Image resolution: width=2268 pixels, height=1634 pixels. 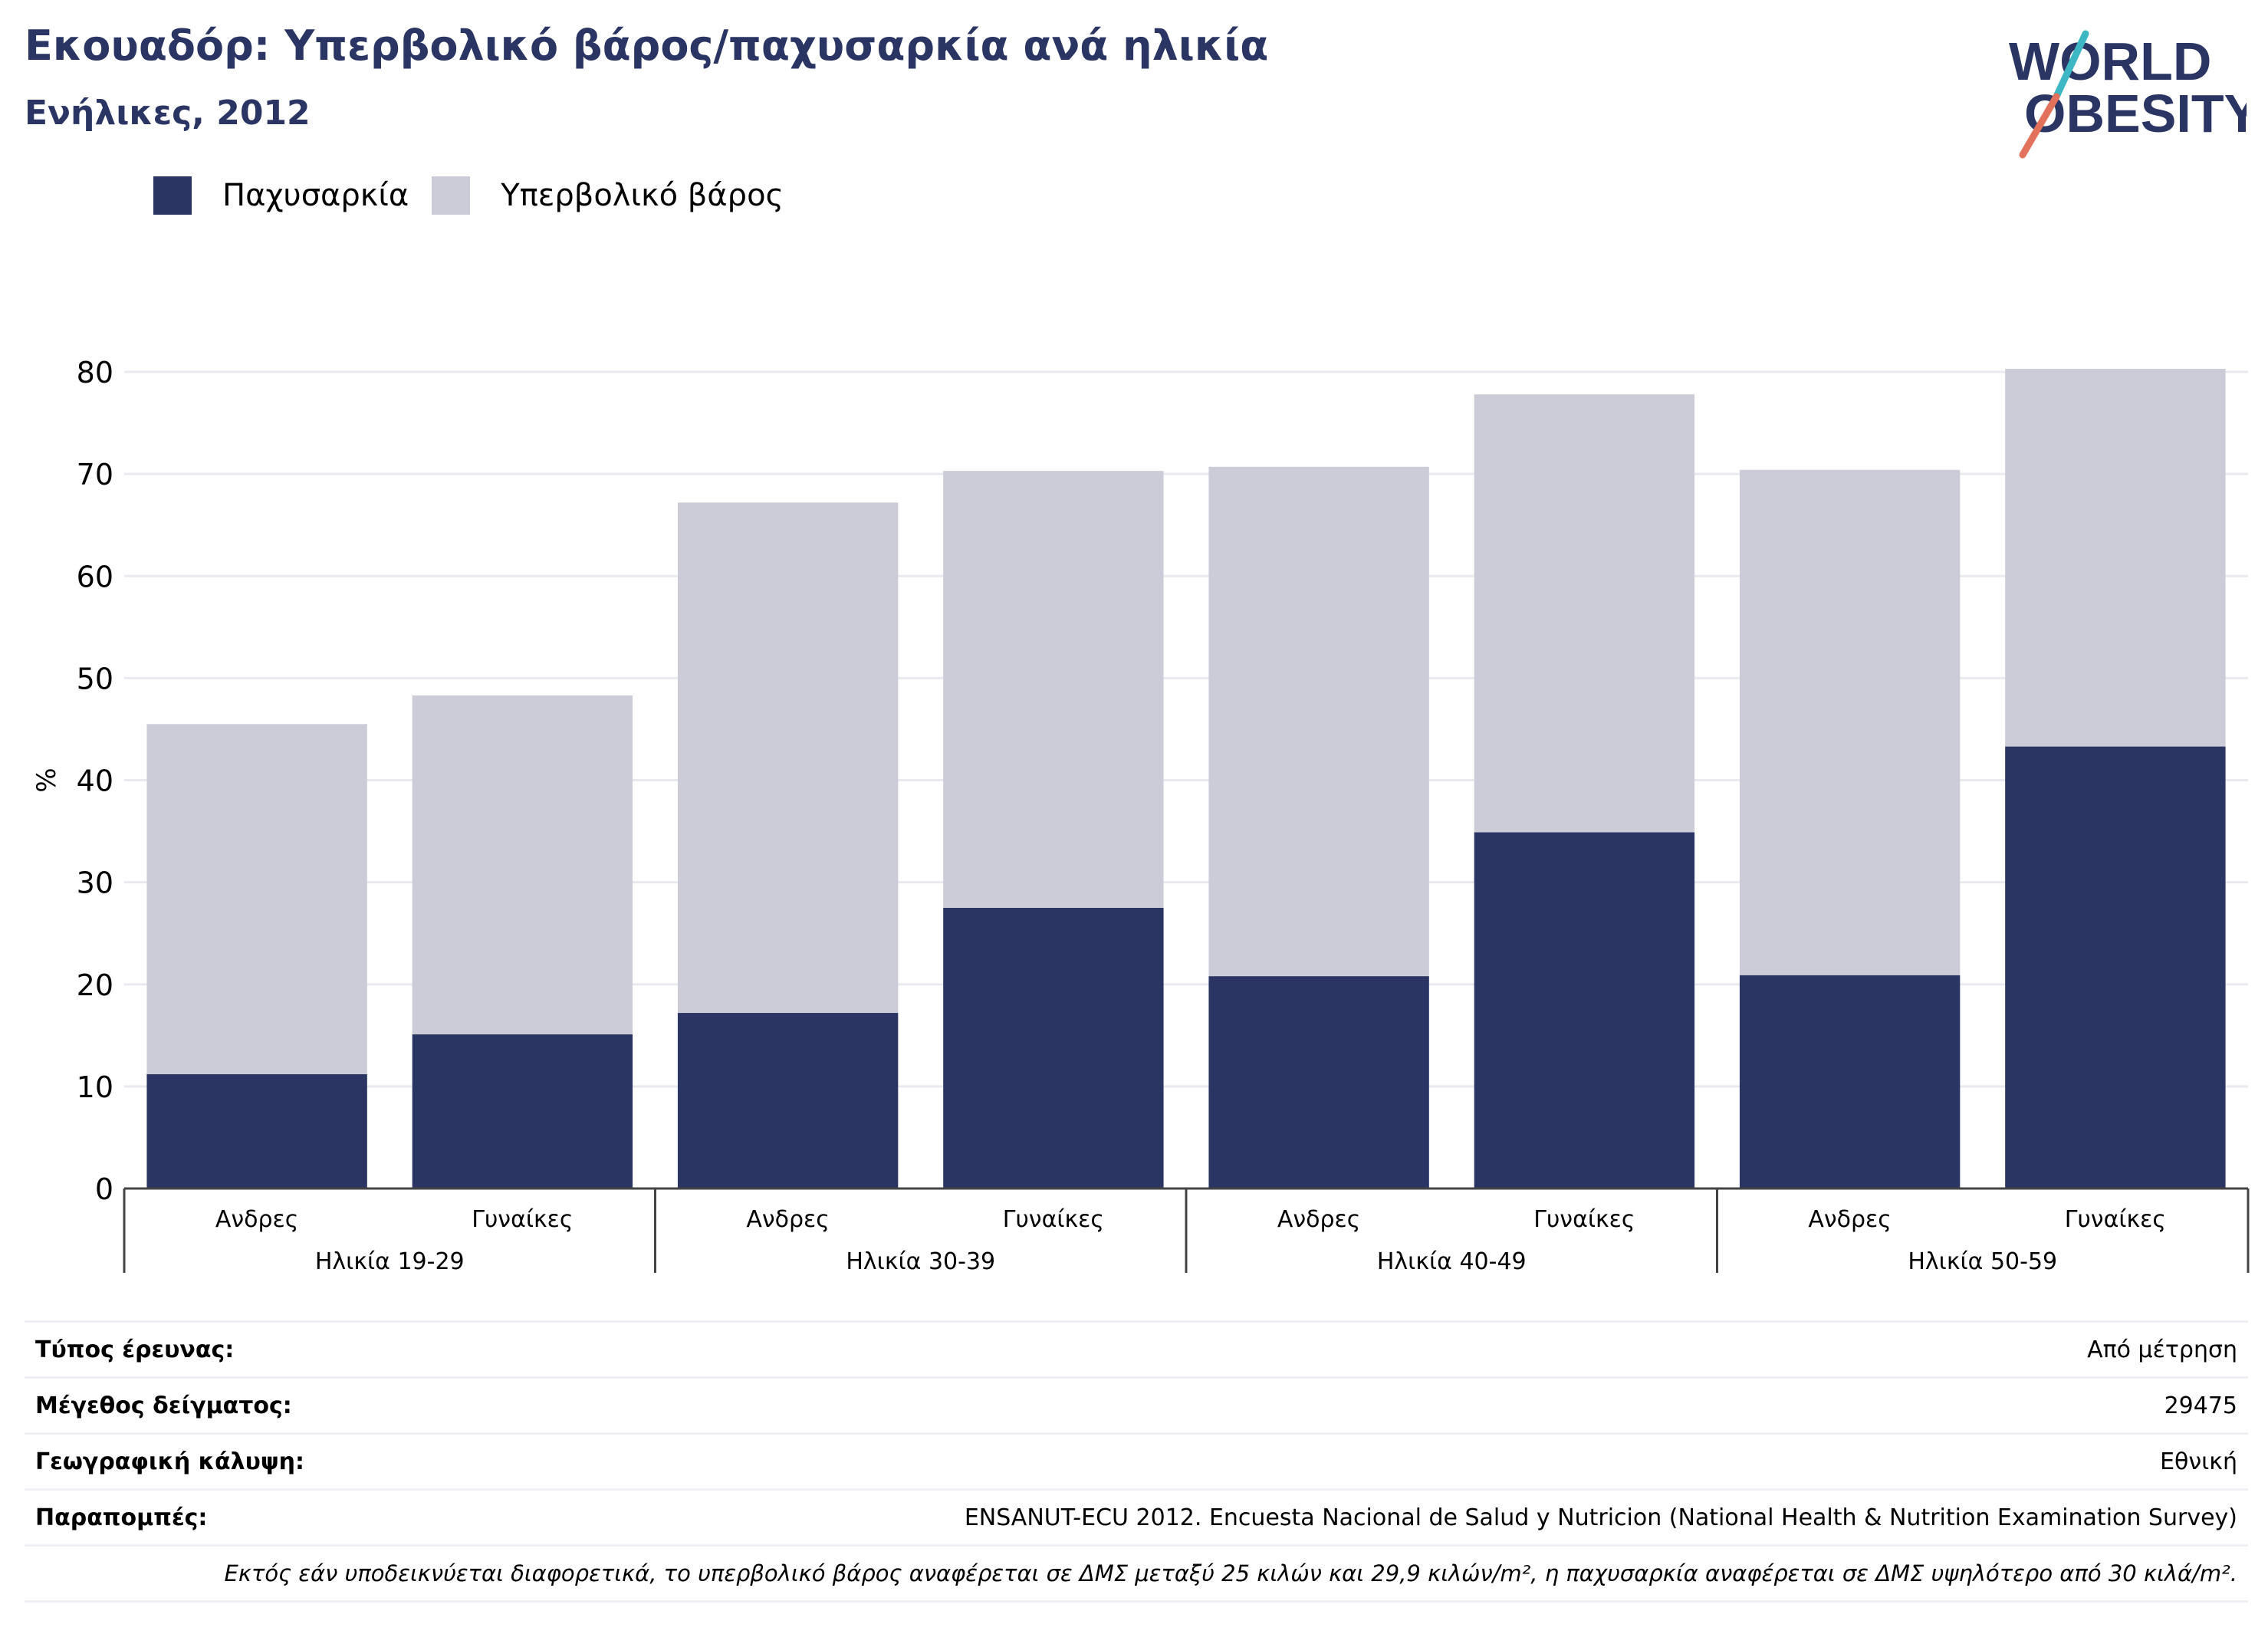 I want to click on legend-swatch-overweight, so click(x=451, y=196).